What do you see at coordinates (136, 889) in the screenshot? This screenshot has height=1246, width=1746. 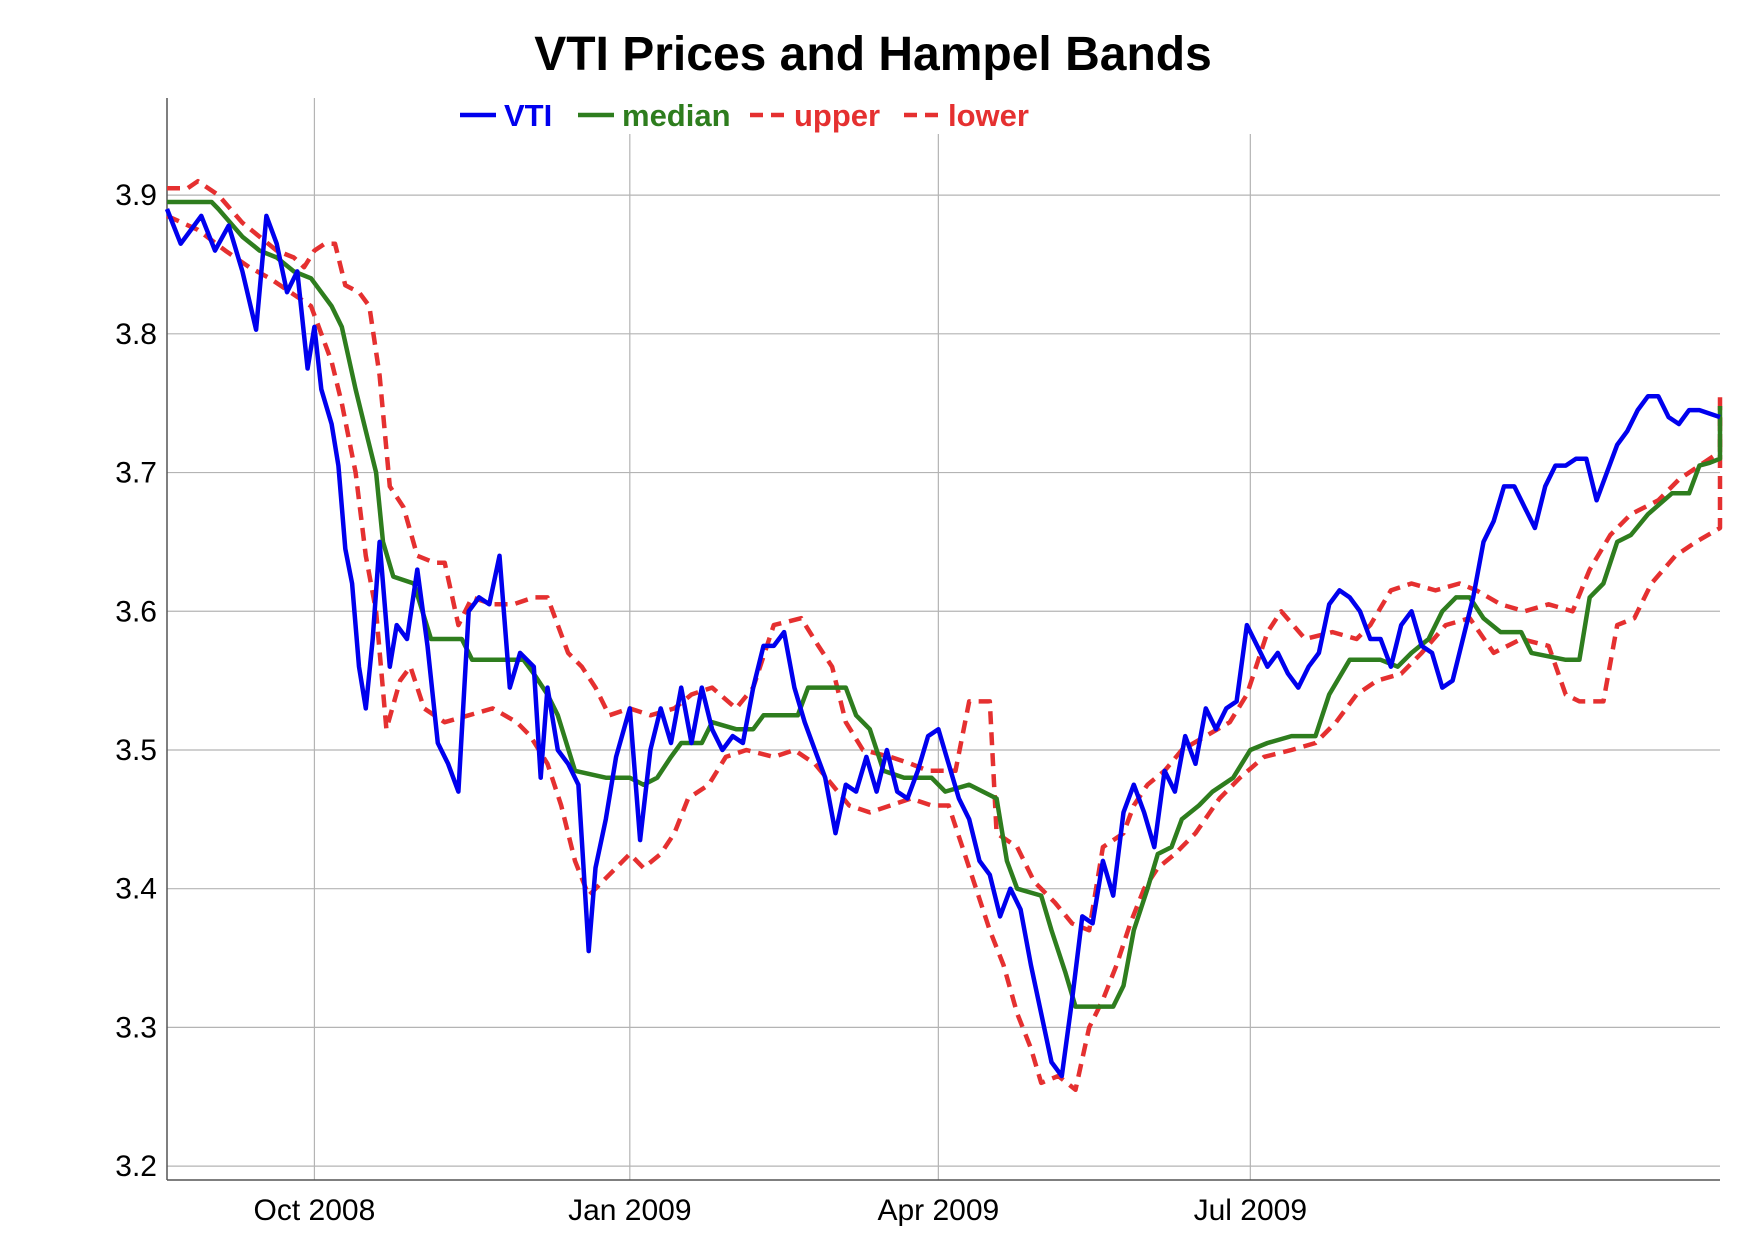 I see `y-tick-label: 3.4` at bounding box center [136, 889].